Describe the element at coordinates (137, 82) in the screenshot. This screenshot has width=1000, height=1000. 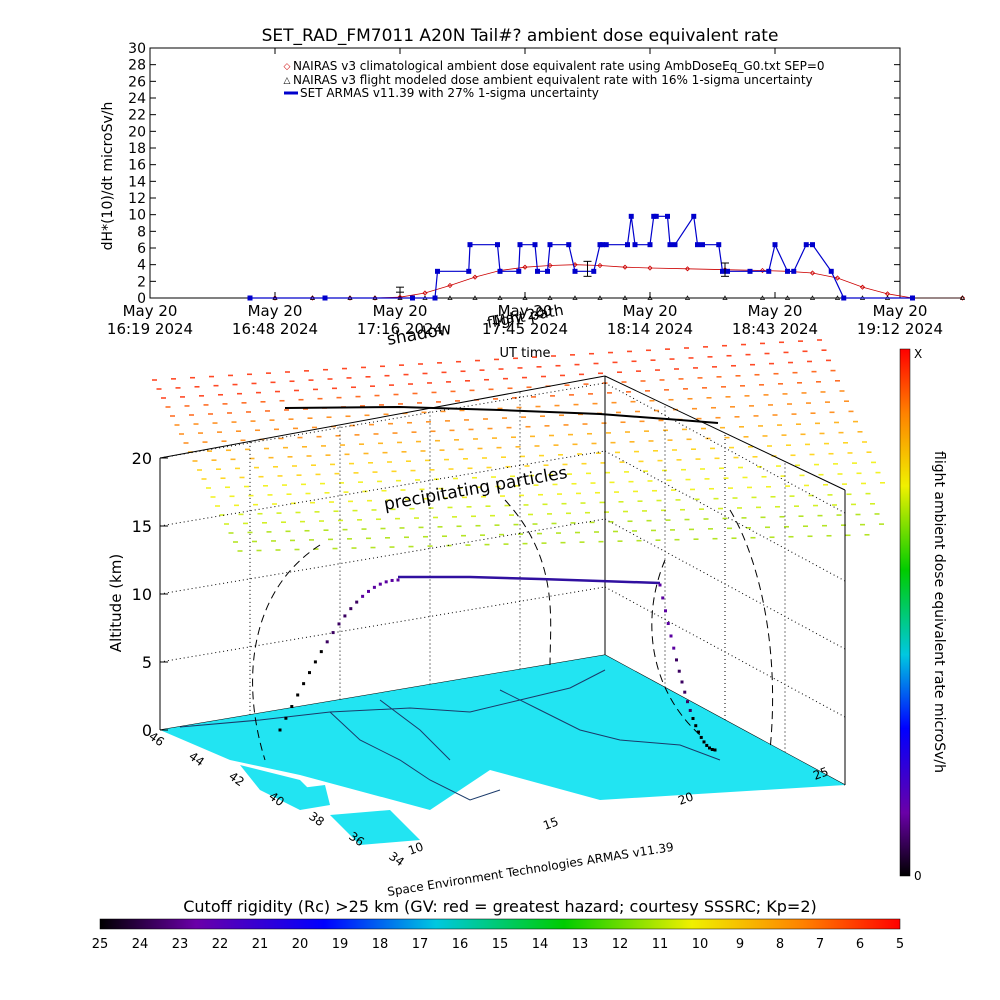
I see `y-tick-label: 26` at that location.